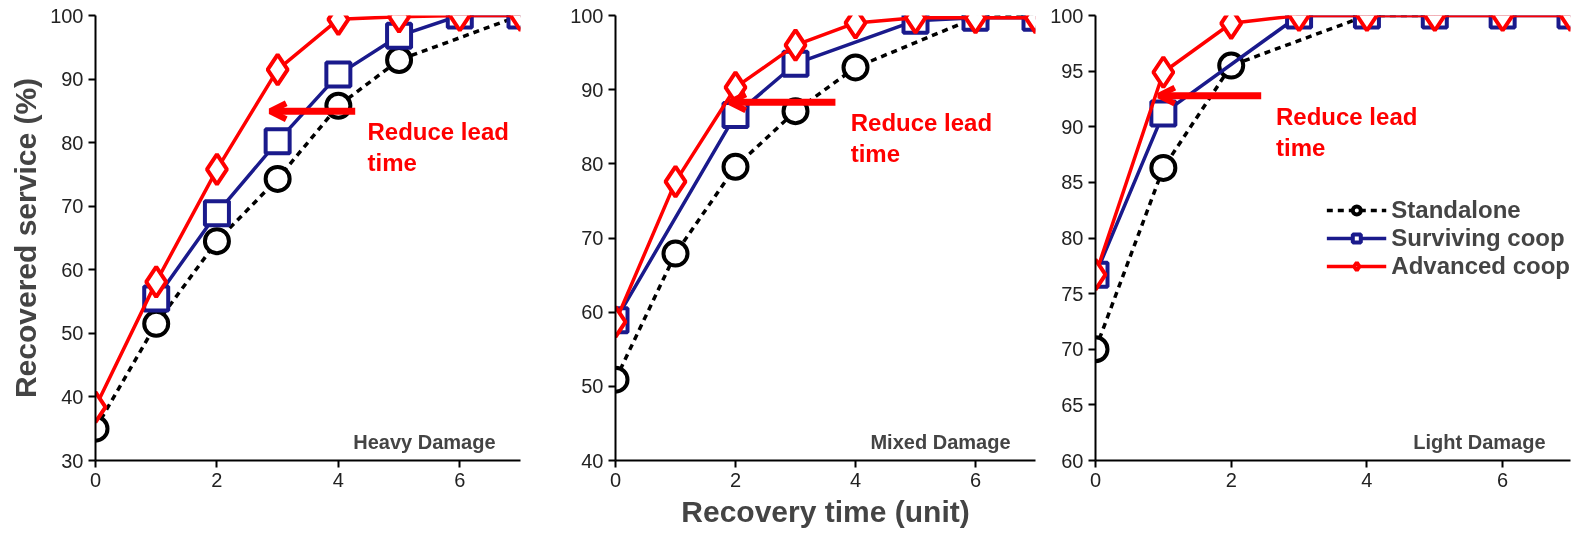 This screenshot has width=1593, height=560. What do you see at coordinates (1072, 71) in the screenshot?
I see `y-tick-label: 95` at bounding box center [1072, 71].